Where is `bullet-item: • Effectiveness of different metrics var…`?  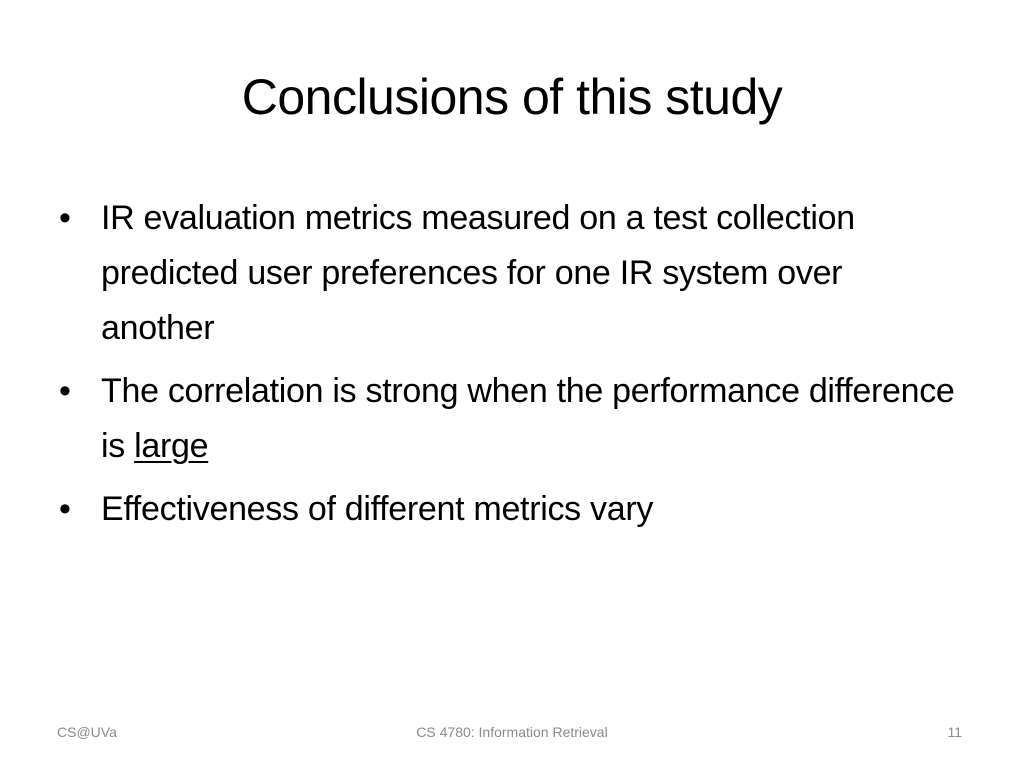 bullet-item: • Effectiveness of different metrics var… is located at coordinates (507, 509).